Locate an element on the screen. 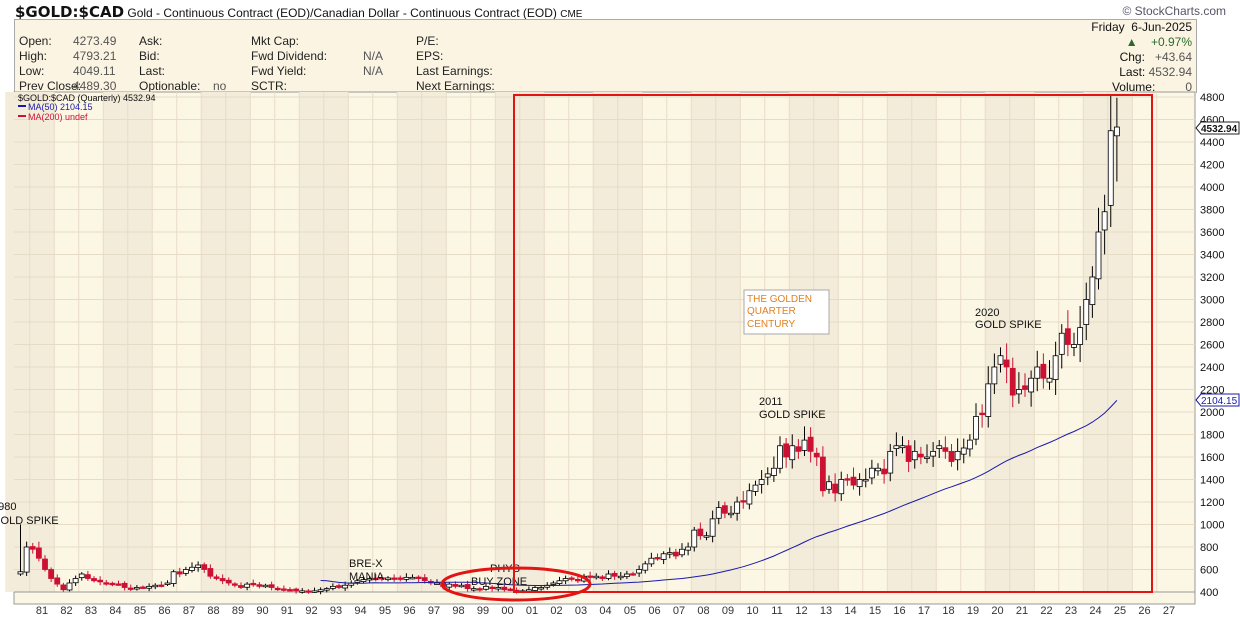  x-tick-label: 87 is located at coordinates (189, 611).